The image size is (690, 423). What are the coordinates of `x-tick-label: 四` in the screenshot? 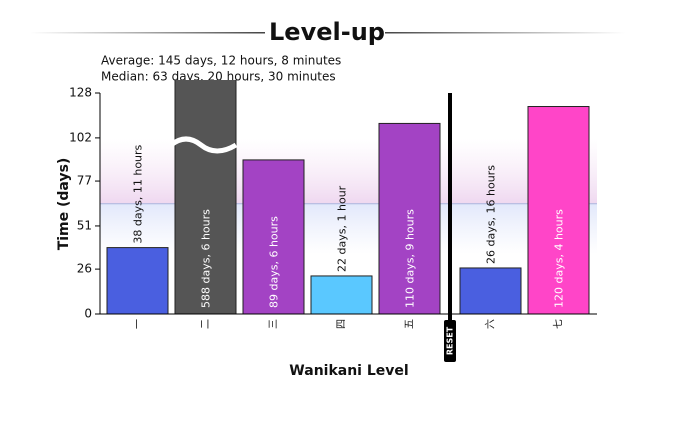 It's located at (342, 324).